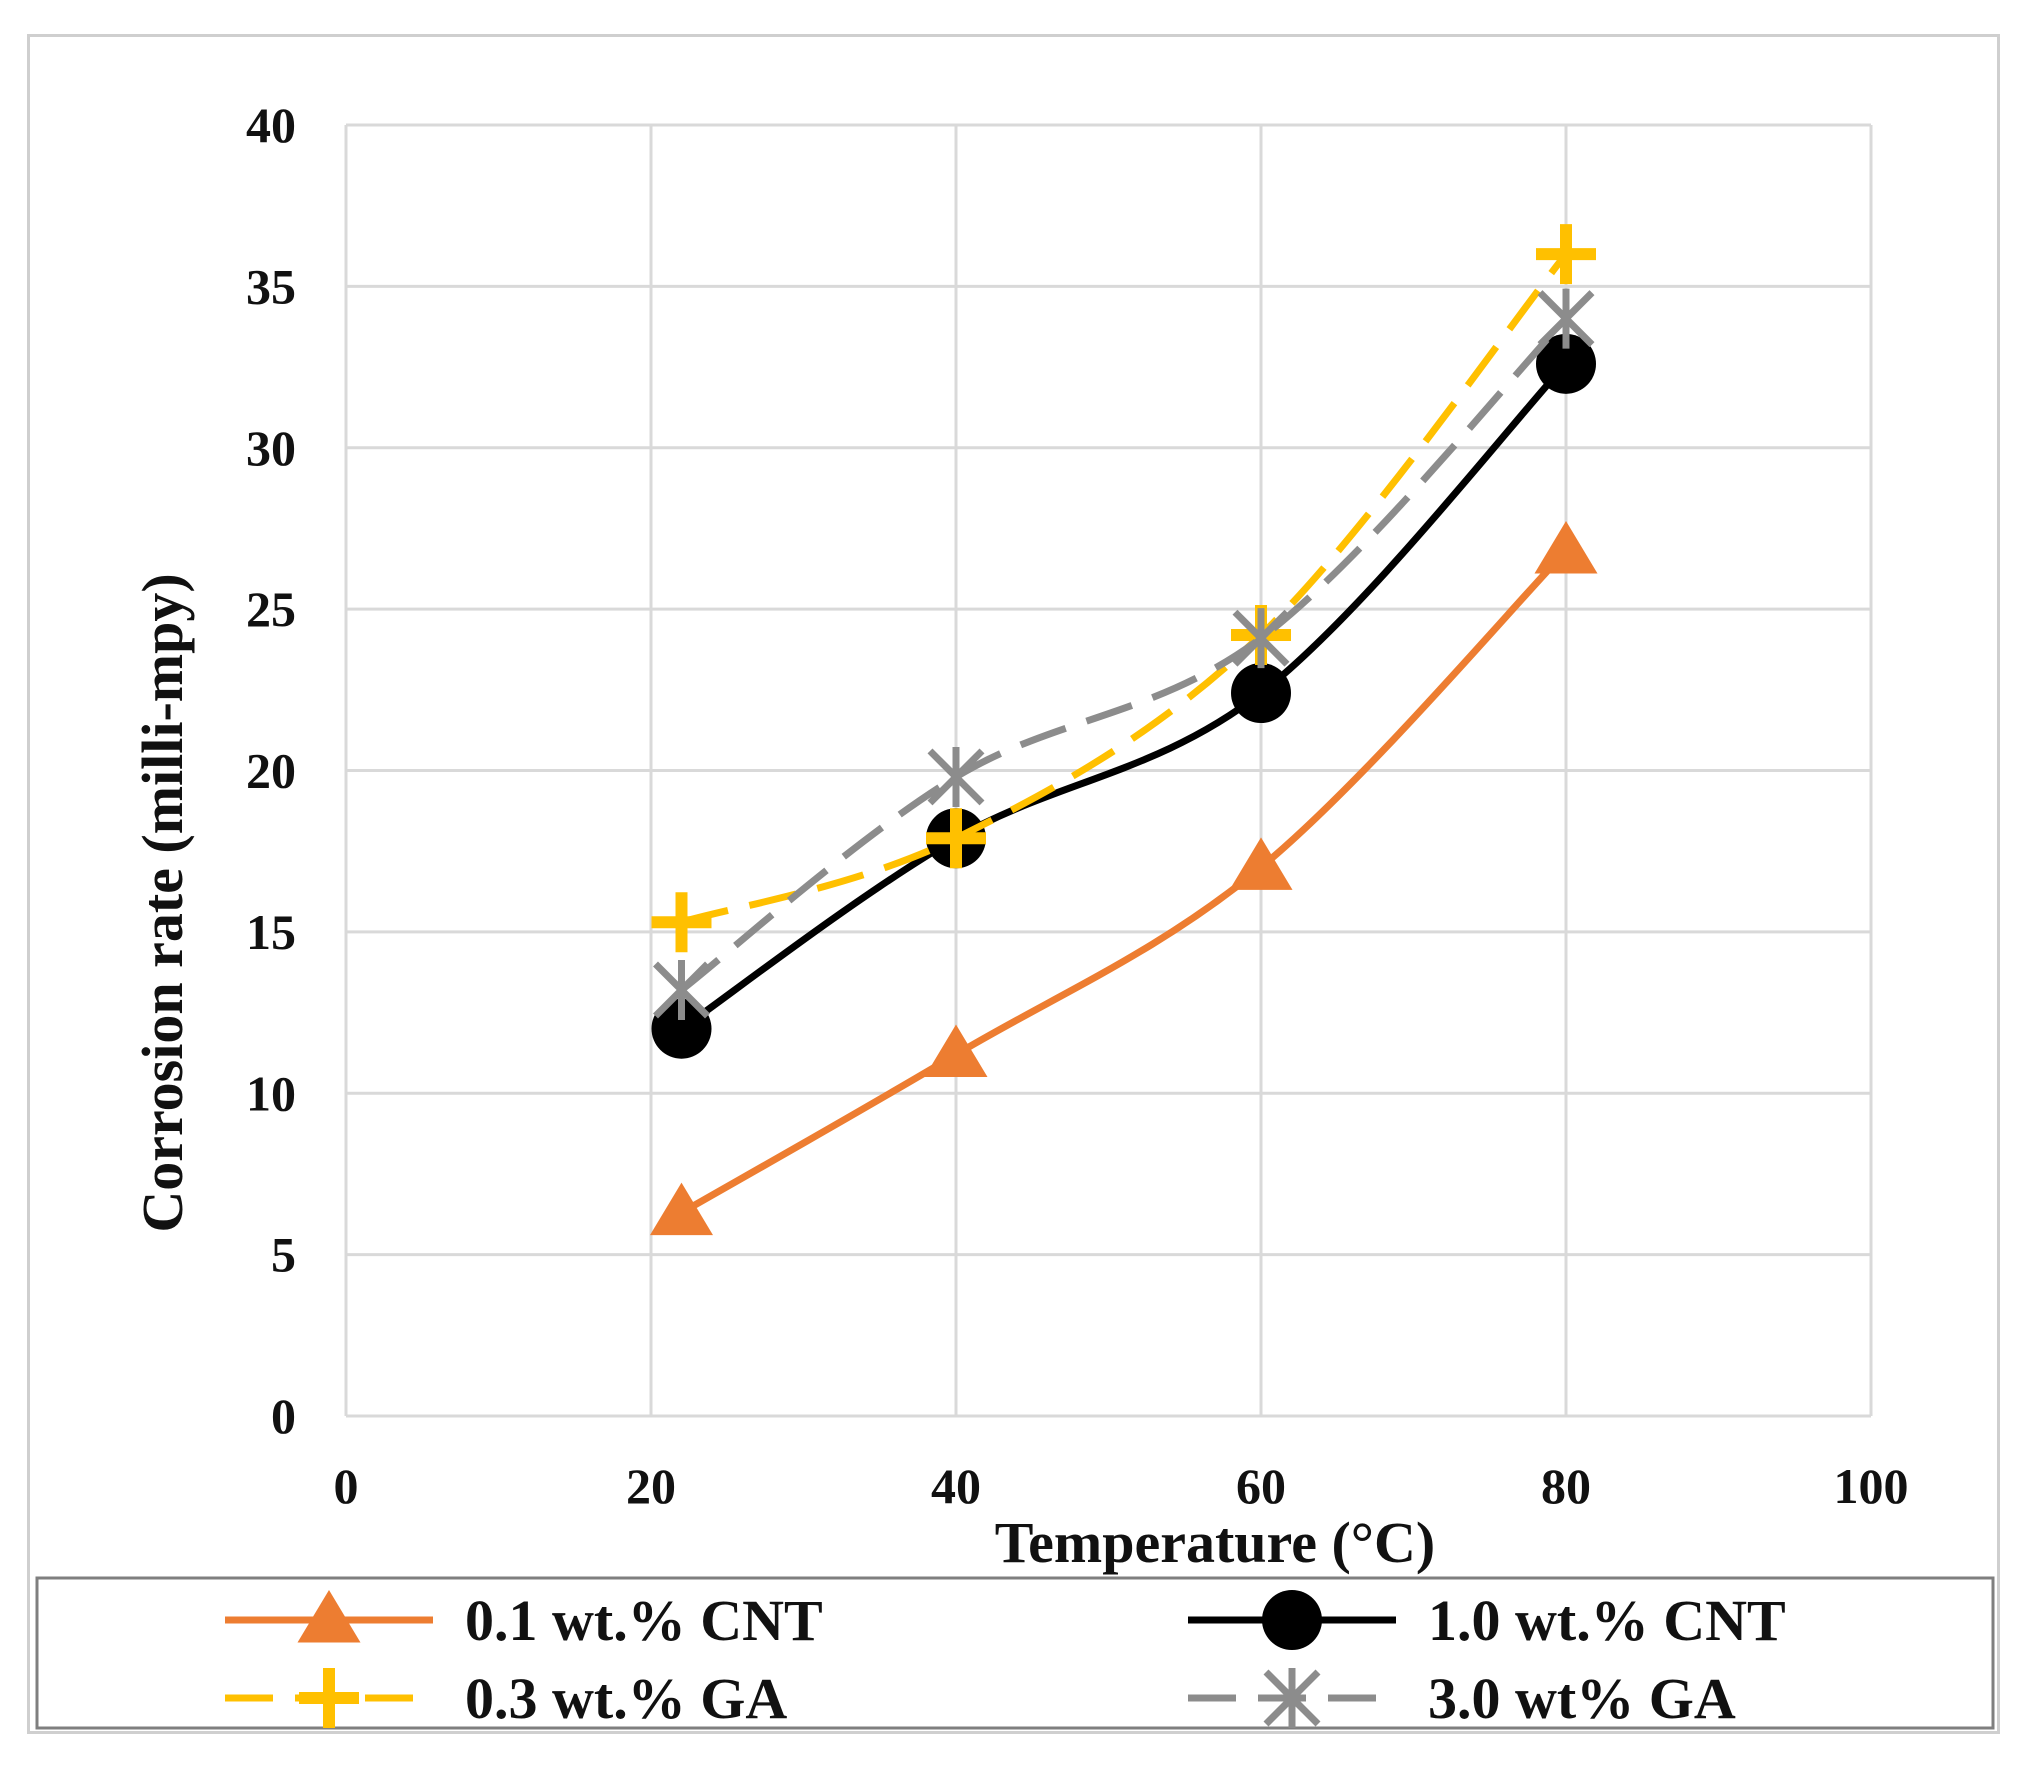 This screenshot has height=1765, width=2028. Describe the element at coordinates (271, 448) in the screenshot. I see `y-tick-label: 30` at that location.